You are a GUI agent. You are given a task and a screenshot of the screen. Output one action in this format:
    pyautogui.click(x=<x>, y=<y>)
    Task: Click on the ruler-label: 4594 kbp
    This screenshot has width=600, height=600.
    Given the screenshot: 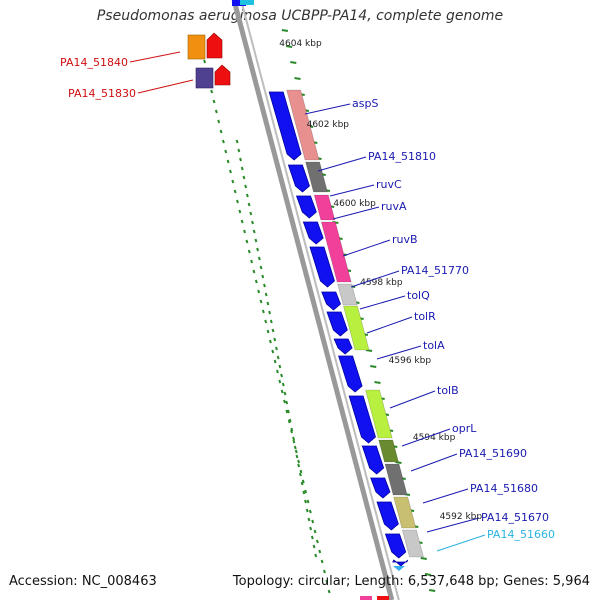 What is the action you would take?
    pyautogui.click(x=434, y=438)
    